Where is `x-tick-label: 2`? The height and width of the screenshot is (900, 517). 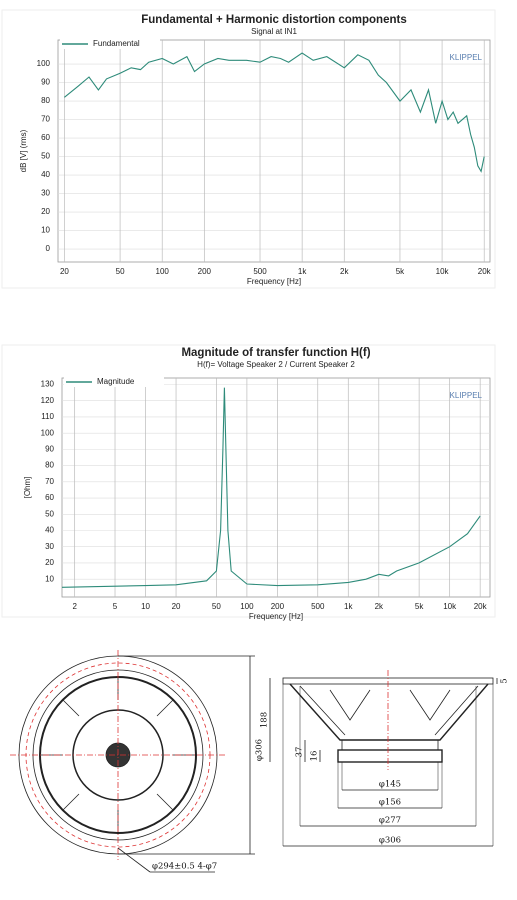
x-tick-label: 2 is located at coordinates (74, 606).